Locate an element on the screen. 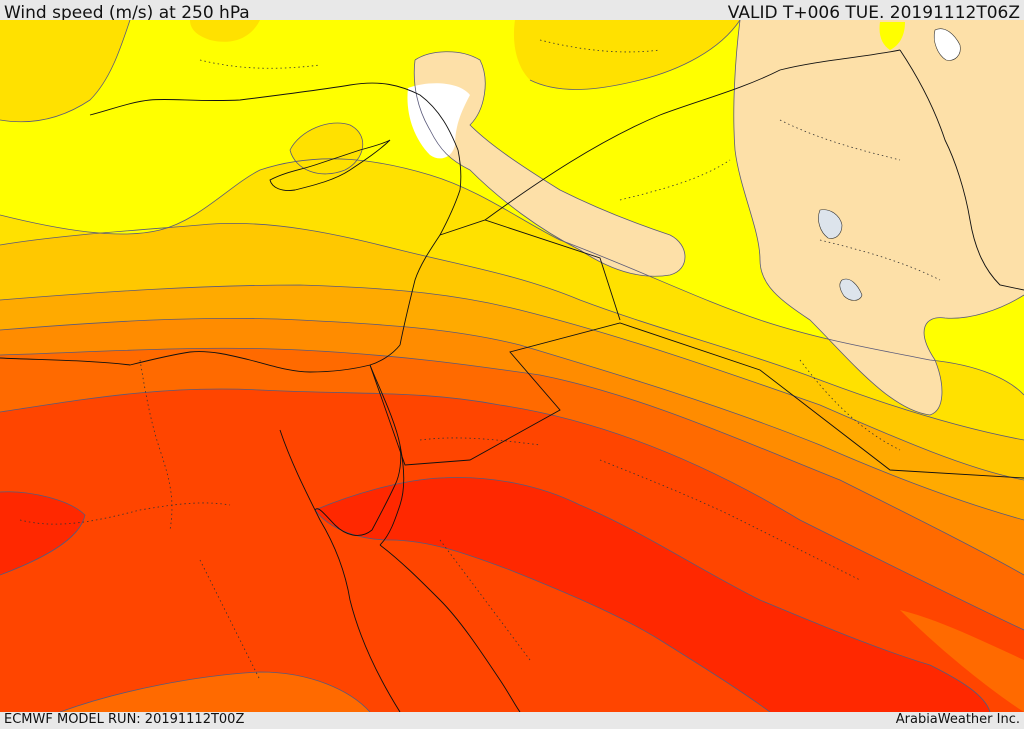 The image size is (1024, 729). lake-north is located at coordinates (947, 44).